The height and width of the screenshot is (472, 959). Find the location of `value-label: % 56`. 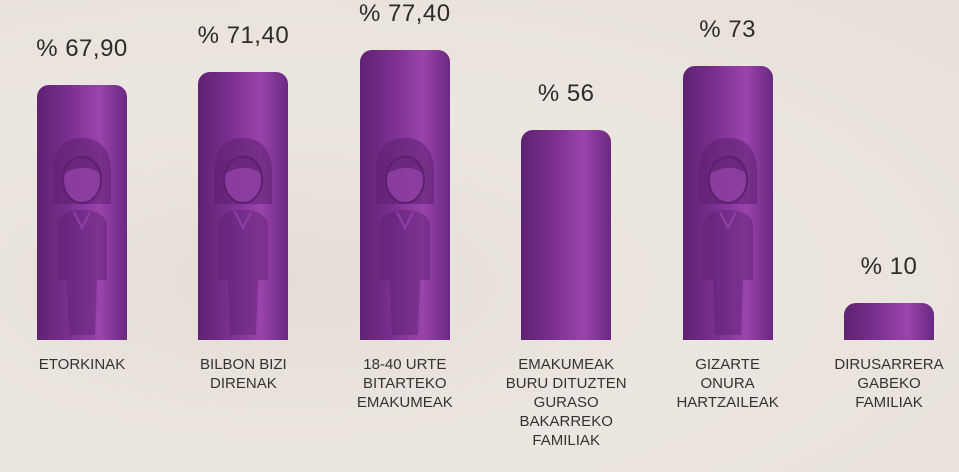

value-label: % 56 is located at coordinates (566, 93).